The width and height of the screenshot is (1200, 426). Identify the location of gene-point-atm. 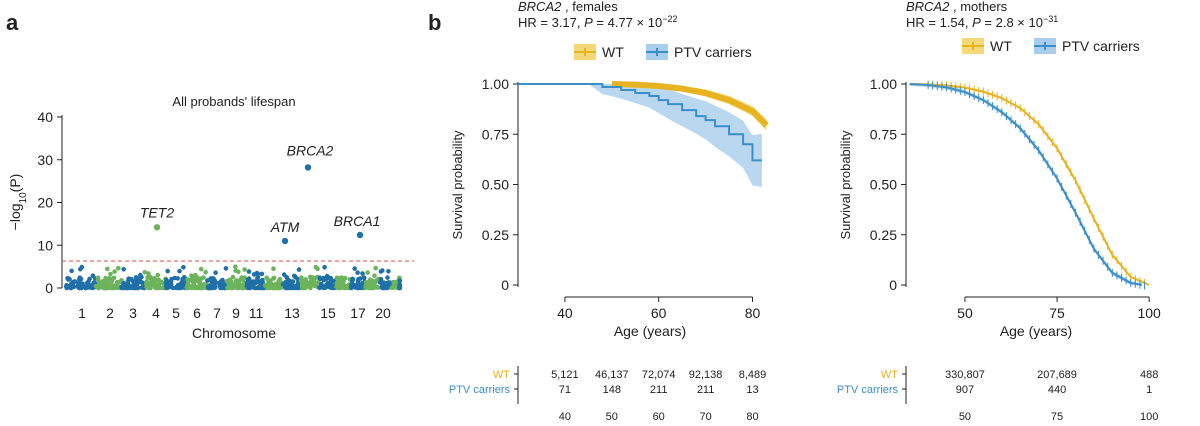
(285, 241).